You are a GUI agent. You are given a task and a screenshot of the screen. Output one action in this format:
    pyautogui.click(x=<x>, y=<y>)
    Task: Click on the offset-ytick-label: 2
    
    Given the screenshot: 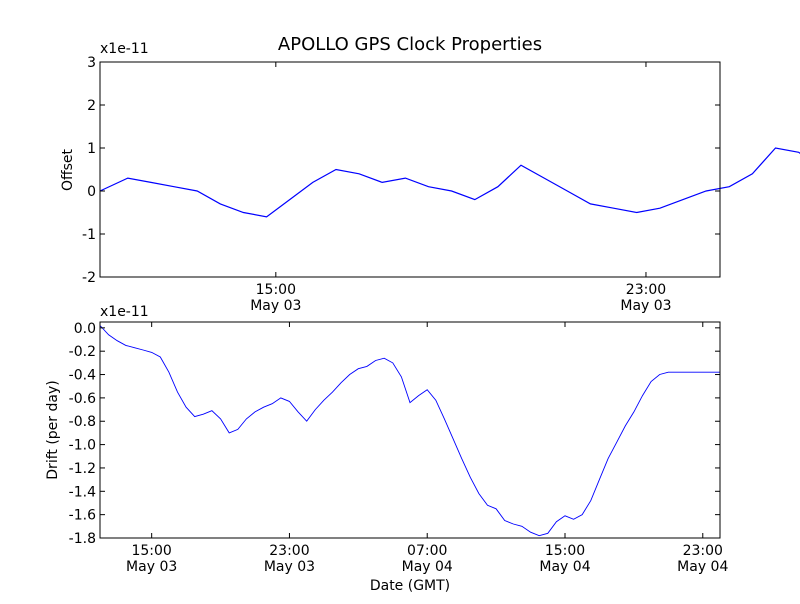 What is the action you would take?
    pyautogui.click(x=91, y=106)
    